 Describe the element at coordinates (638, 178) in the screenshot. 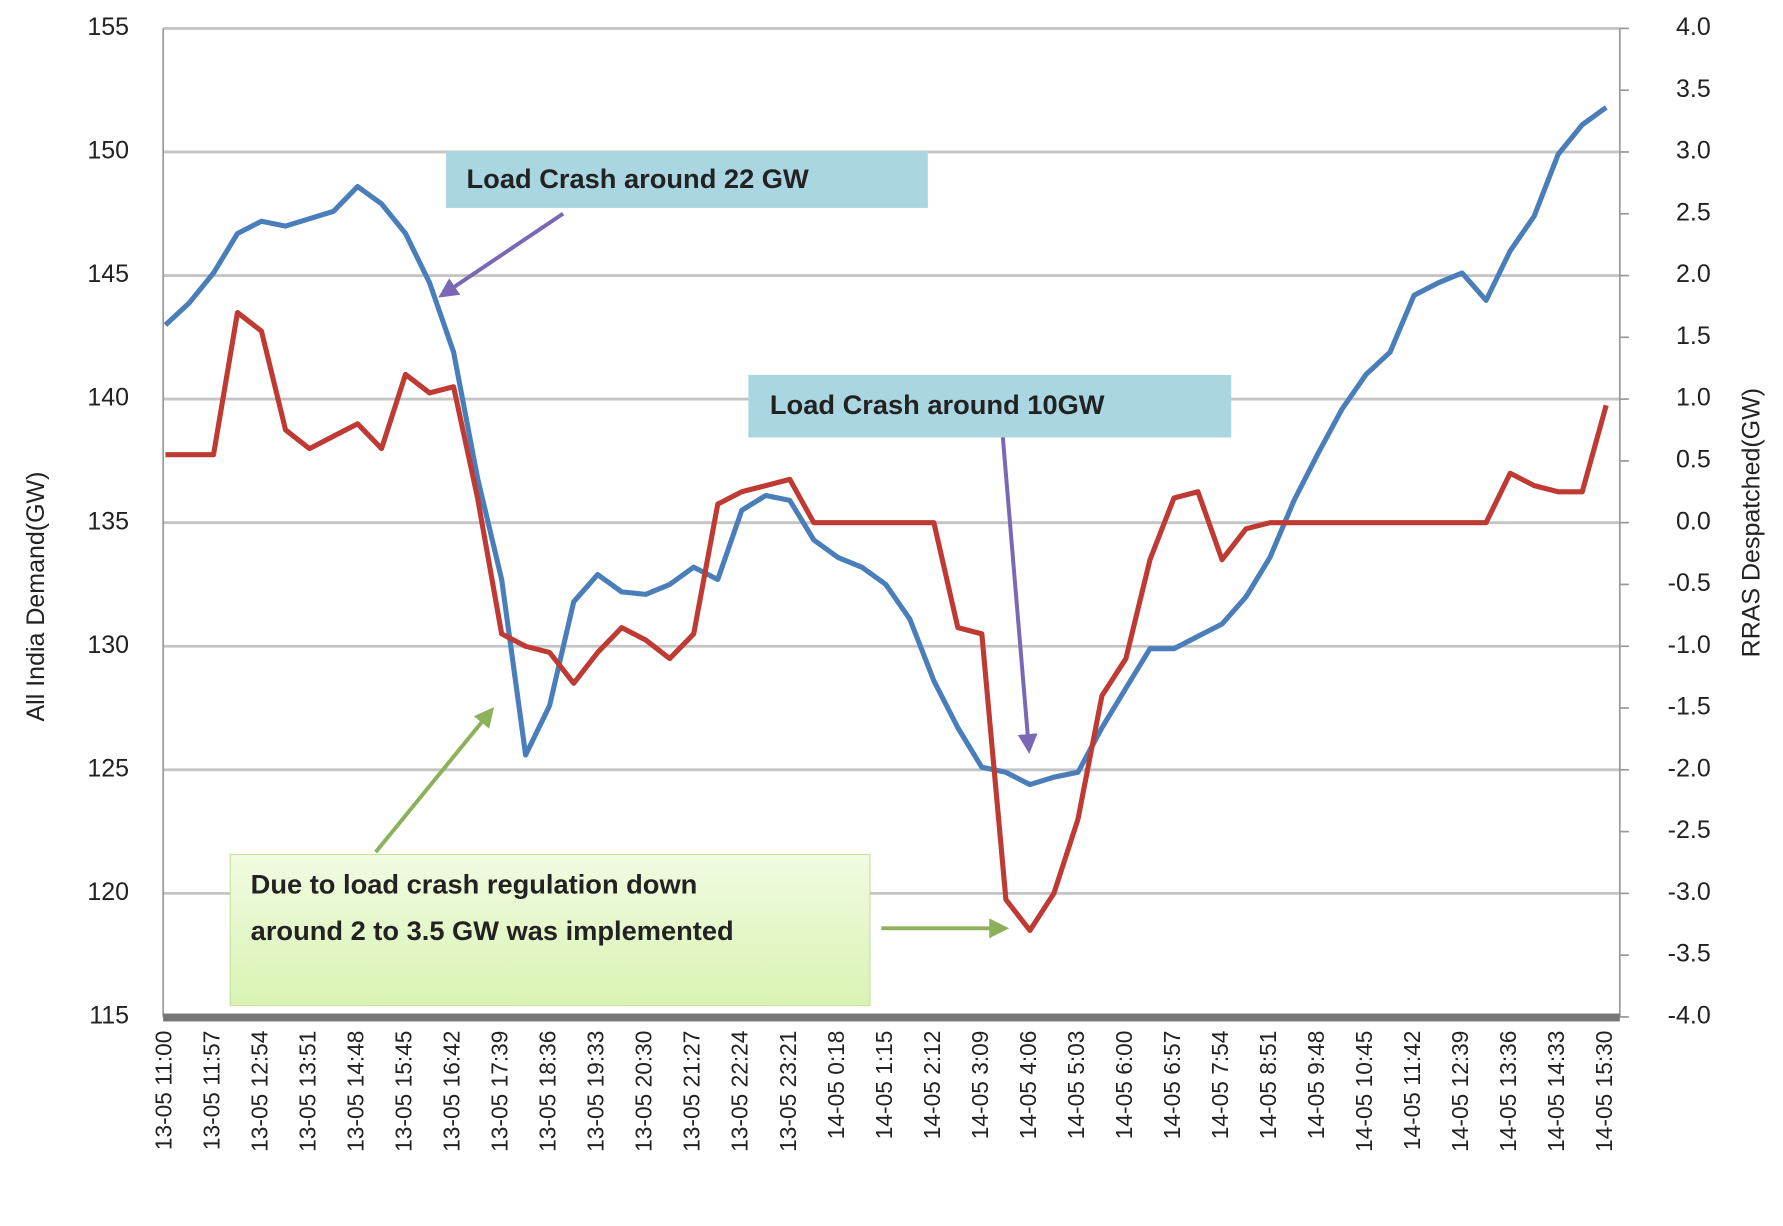

I see `annotation-text: Load Crash around 22 GW` at that location.